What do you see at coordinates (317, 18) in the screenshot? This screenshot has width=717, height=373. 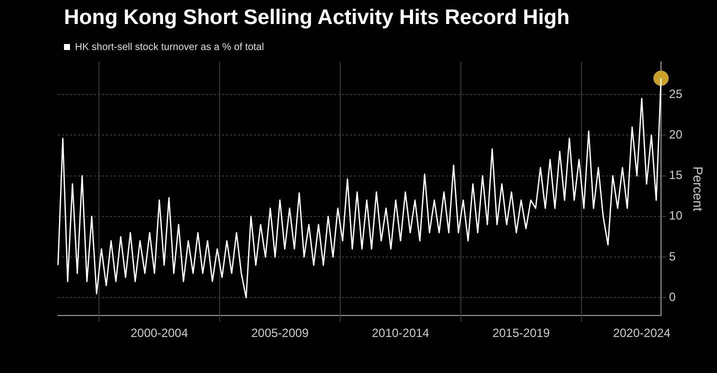 I see `chart-title: Hong Kong Short Selling Activity Hits Record High` at bounding box center [317, 18].